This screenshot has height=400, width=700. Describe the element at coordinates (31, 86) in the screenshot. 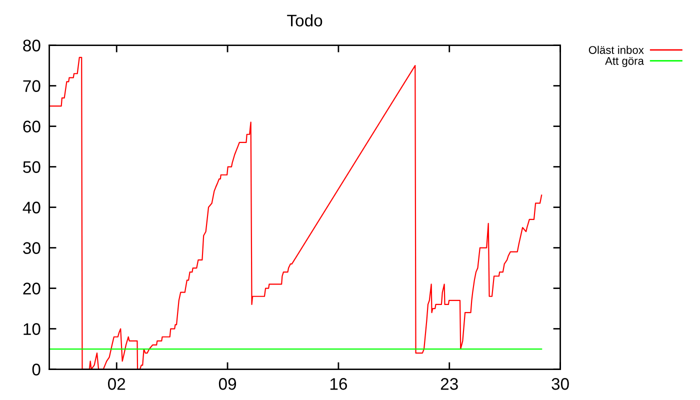

I see `y-tick-label: 70` at that location.